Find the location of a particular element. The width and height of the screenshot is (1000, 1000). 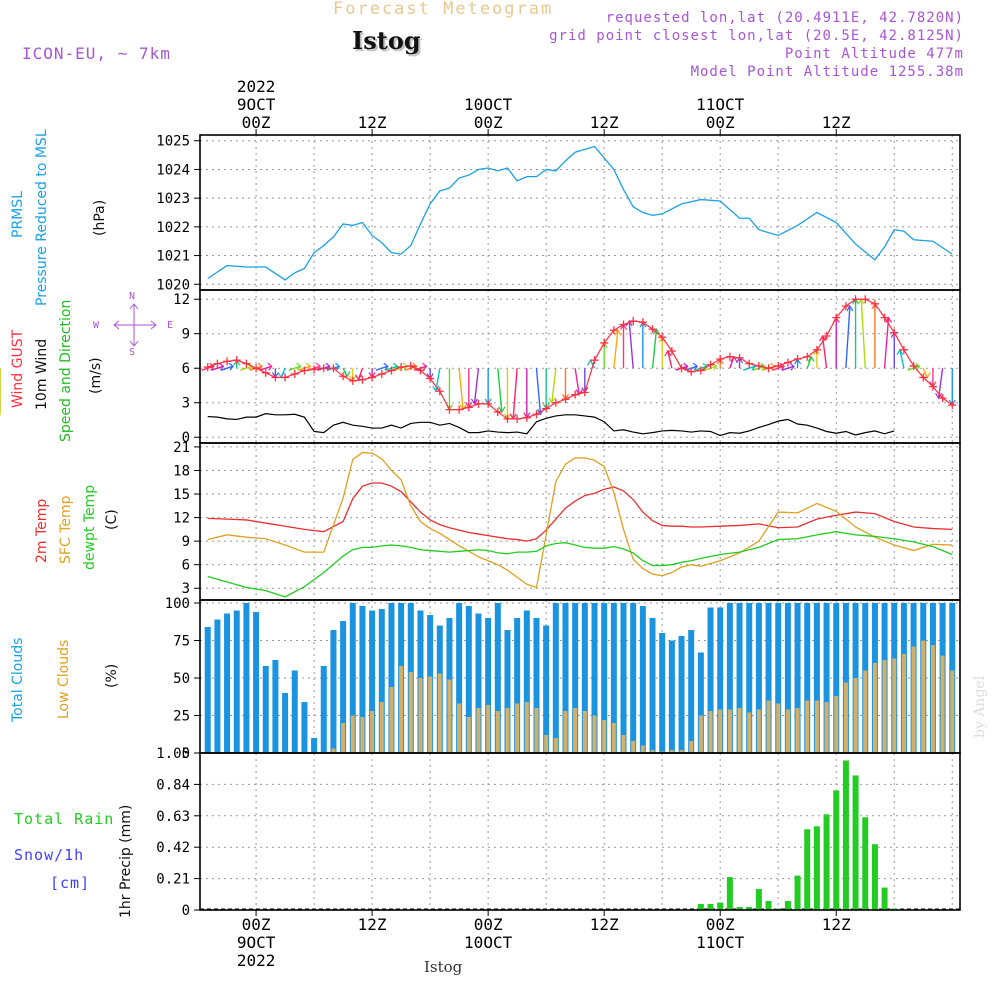

bottom-time-label: 9OCT is located at coordinates (256, 942).